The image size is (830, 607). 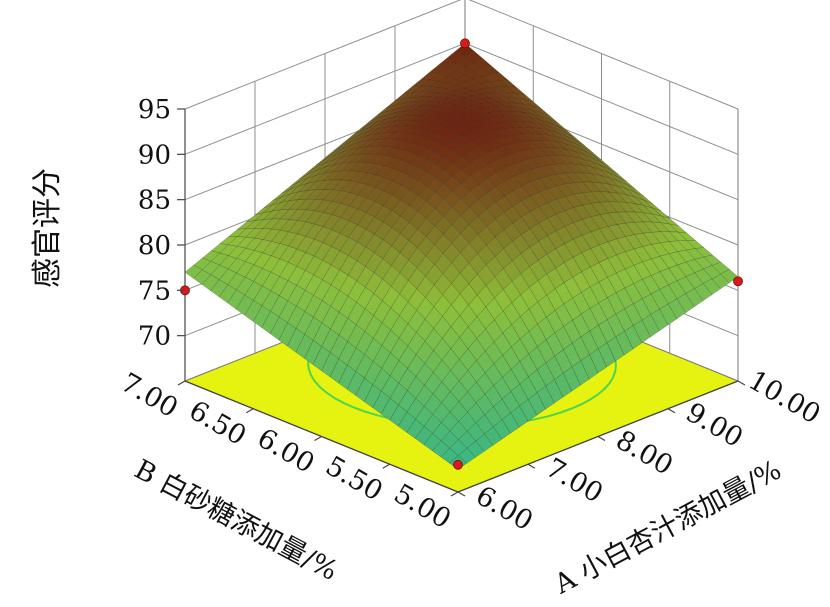 I want to click on z-tick-label: 75, so click(x=154, y=291).